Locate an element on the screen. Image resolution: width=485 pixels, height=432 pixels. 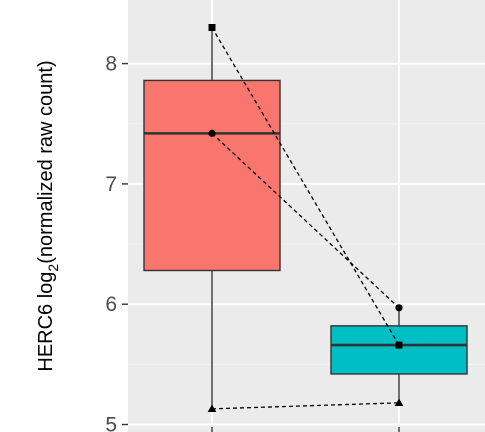
y-tick-label: 6 is located at coordinates (111, 304).